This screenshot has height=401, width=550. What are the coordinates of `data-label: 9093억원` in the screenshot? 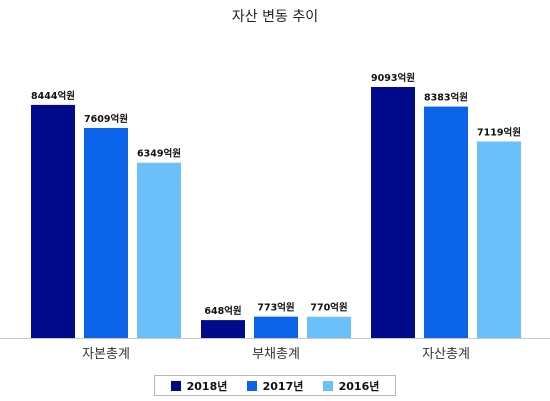 It's located at (393, 78).